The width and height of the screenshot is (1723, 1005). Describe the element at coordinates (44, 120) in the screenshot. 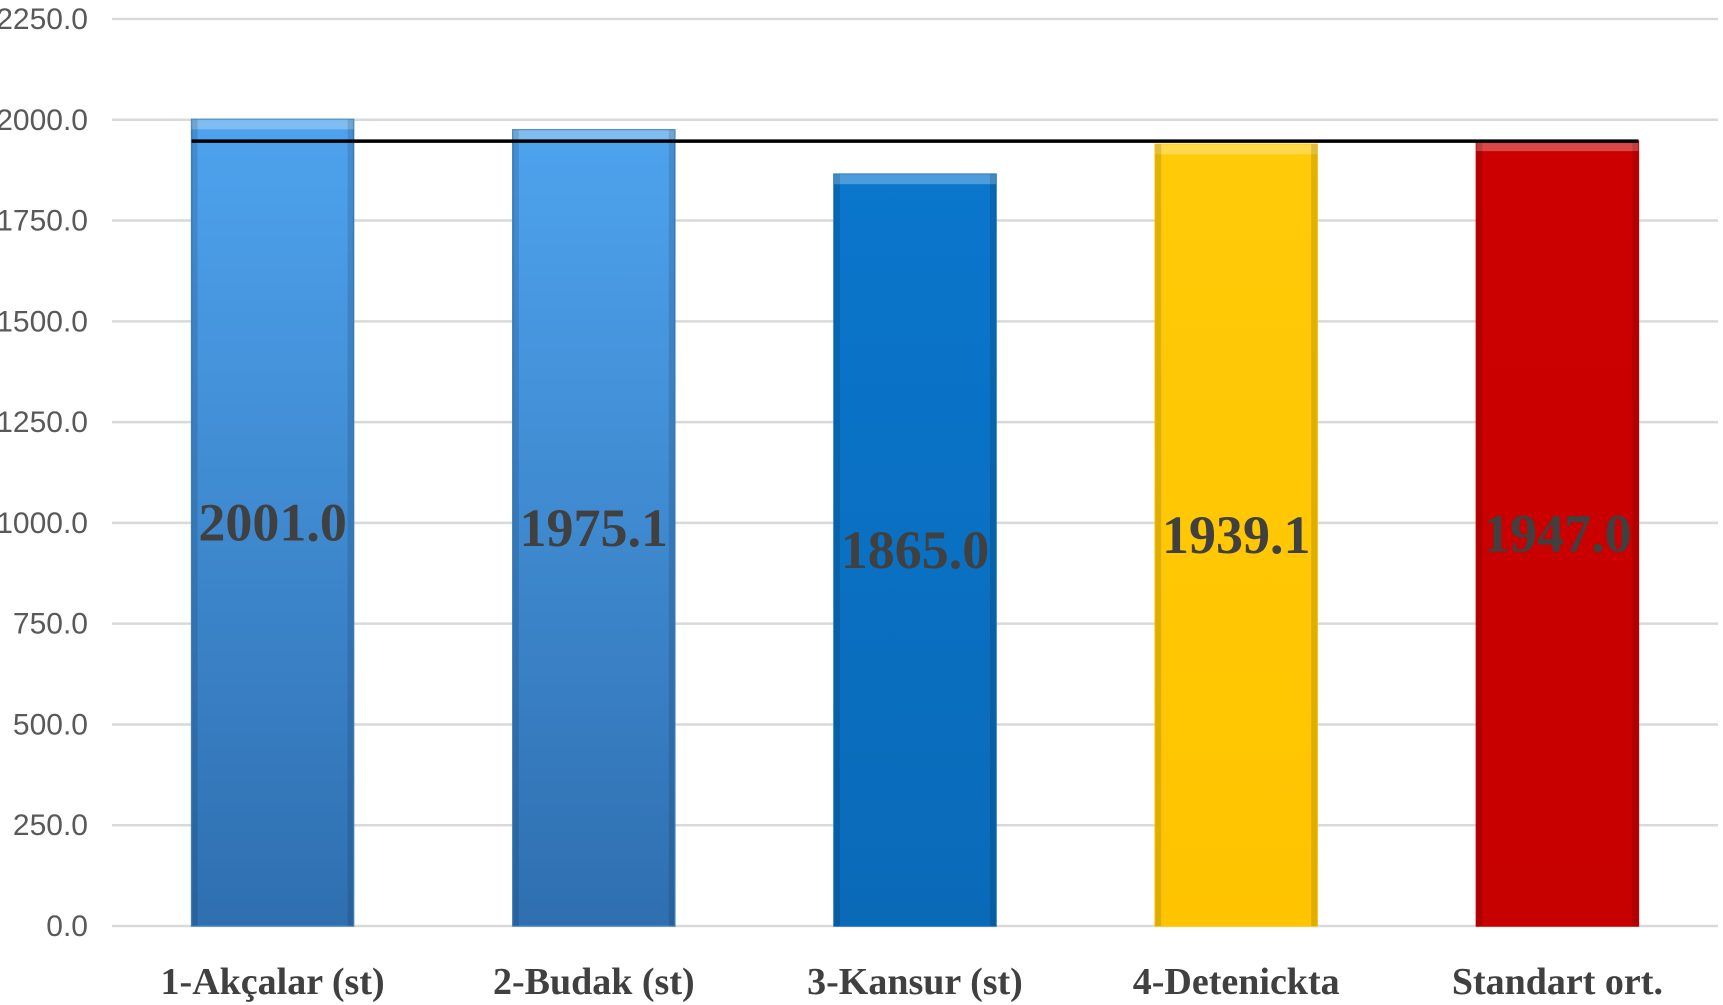

I see `y-tick-label: 2000.0` at that location.